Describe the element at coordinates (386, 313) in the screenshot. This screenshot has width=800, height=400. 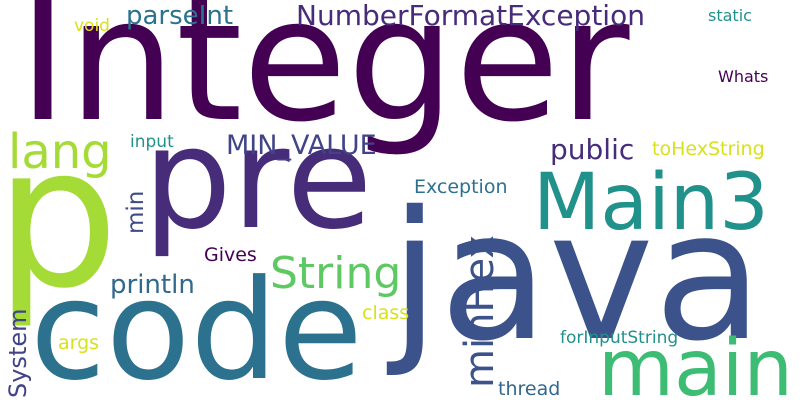
I see `word-class: class` at that location.